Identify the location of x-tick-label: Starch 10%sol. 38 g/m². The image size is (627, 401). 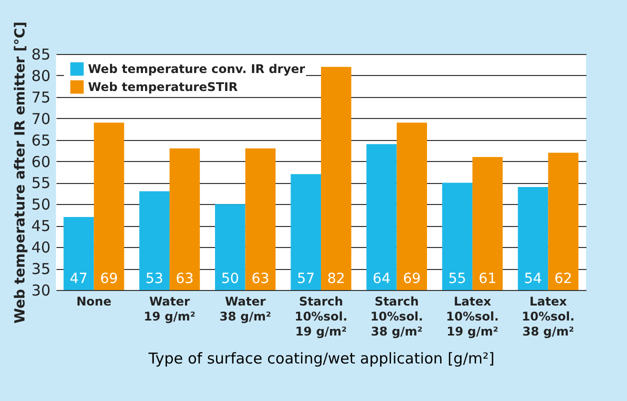
(397, 316).